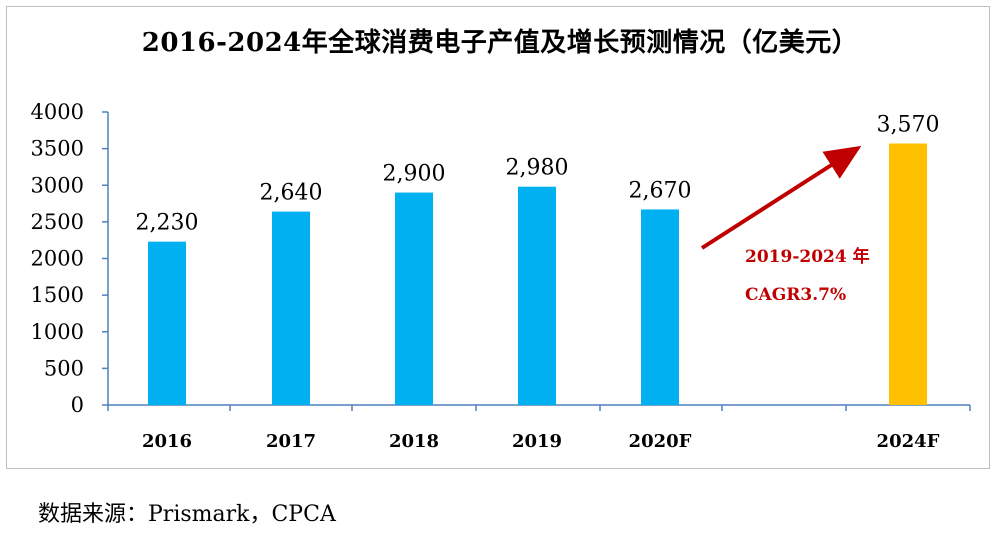 This screenshot has height=539, width=1000. What do you see at coordinates (57, 185) in the screenshot?
I see `y-tick-label: 3000` at bounding box center [57, 185].